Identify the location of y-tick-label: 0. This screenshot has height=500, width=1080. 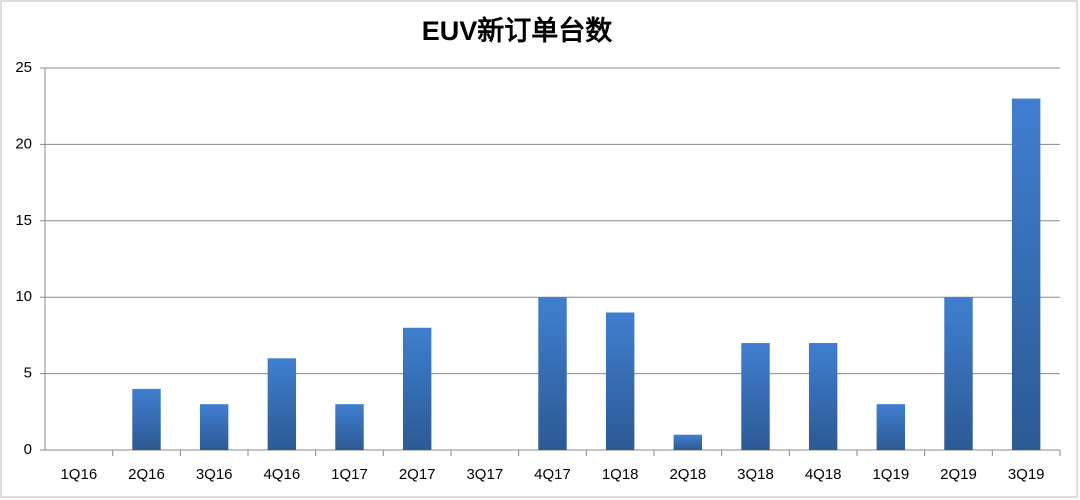
(28, 449).